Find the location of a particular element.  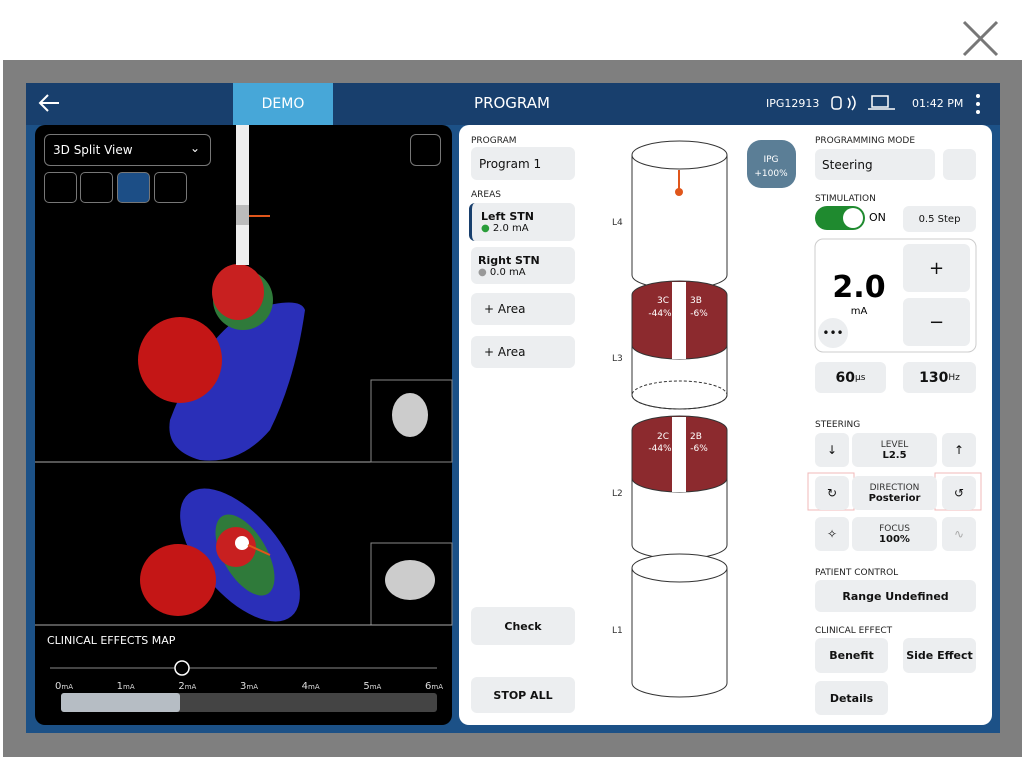

rate: 130 Hz is located at coordinates (939, 377).